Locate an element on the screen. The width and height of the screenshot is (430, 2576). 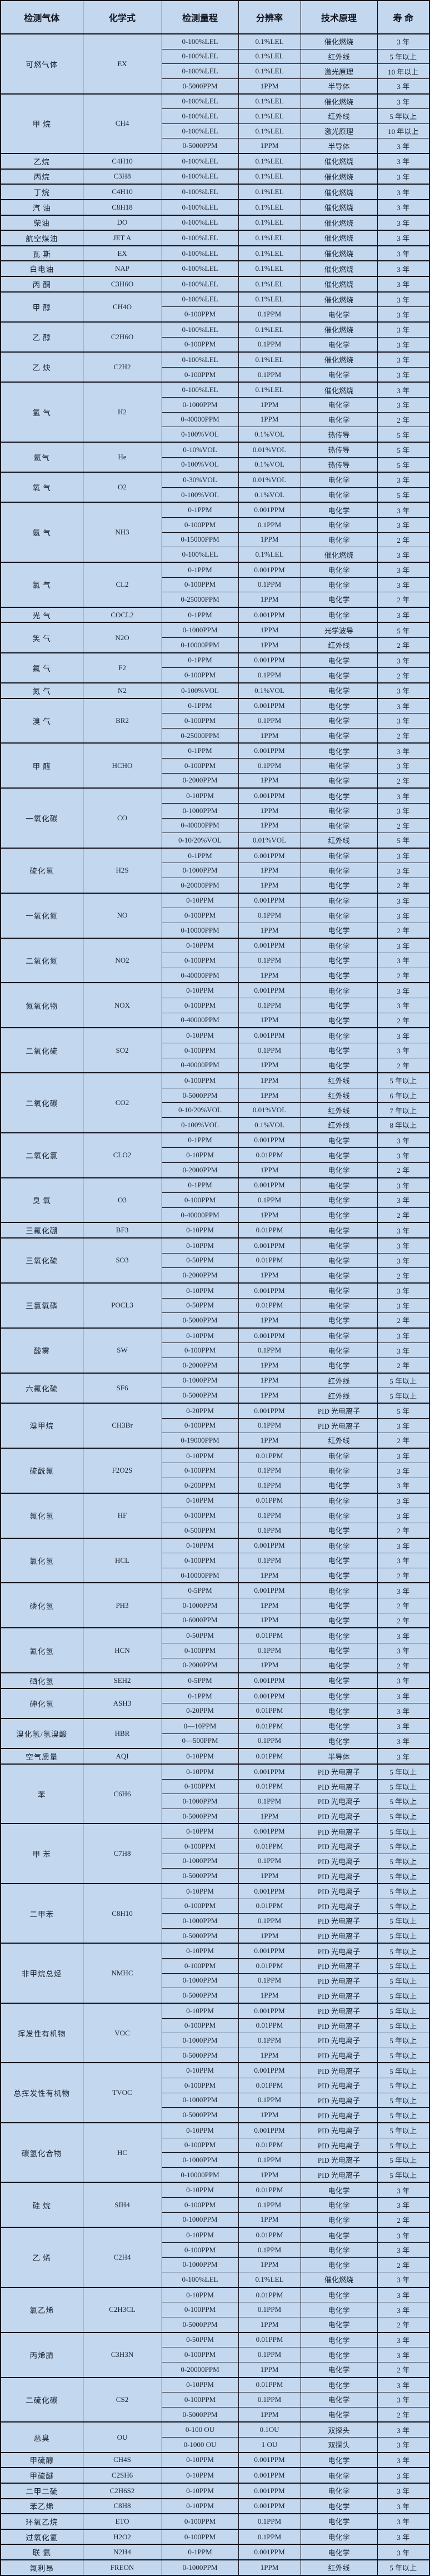
range-cell: 0-10%VOL is located at coordinates (200, 449).